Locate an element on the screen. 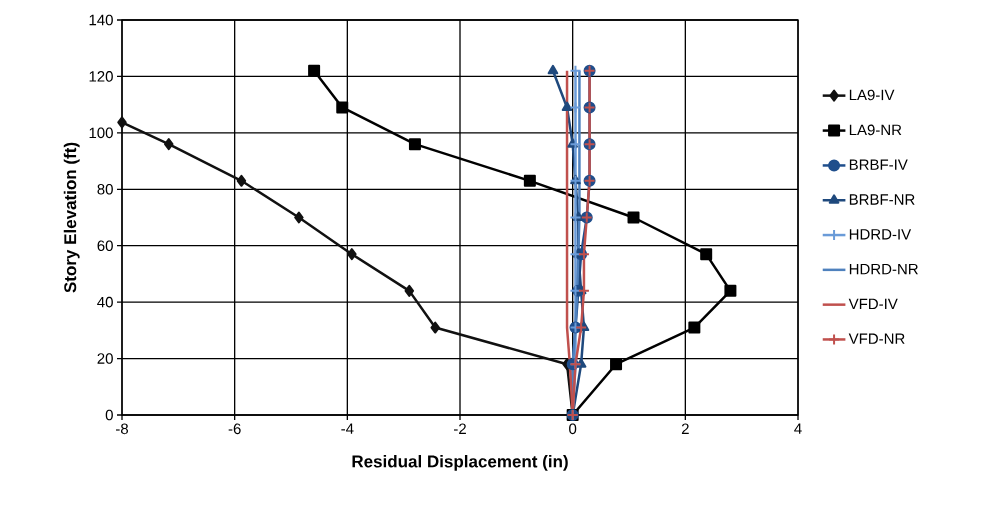 This screenshot has width=1008, height=527. y-tick-label: 140 is located at coordinates (101, 20).